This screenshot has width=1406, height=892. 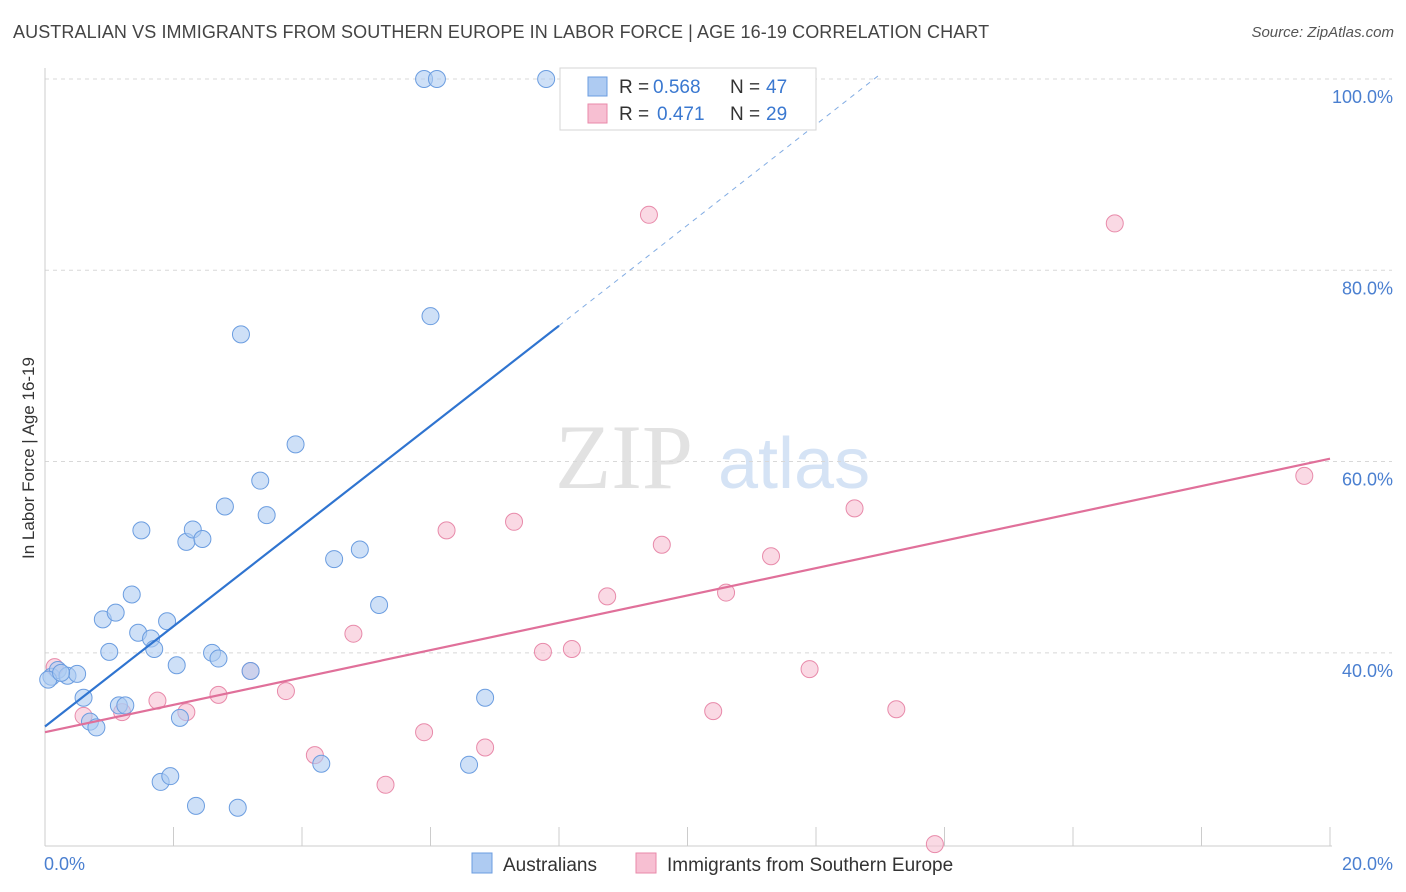 What do you see at coordinates (677, 87) in the screenshot?
I see `legend-r-value-1: 0.568` at bounding box center [677, 87].